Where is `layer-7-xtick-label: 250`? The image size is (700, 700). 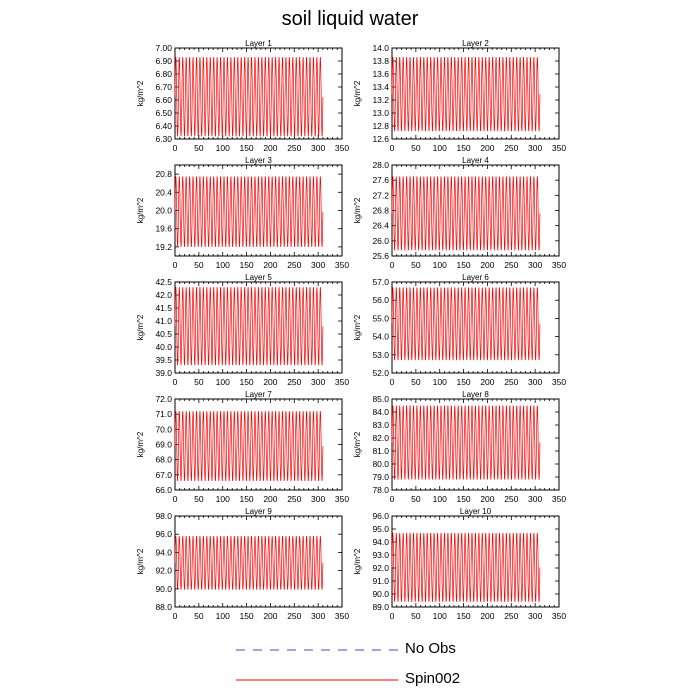 layer-7-xtick-label: 250 is located at coordinates (294, 499).